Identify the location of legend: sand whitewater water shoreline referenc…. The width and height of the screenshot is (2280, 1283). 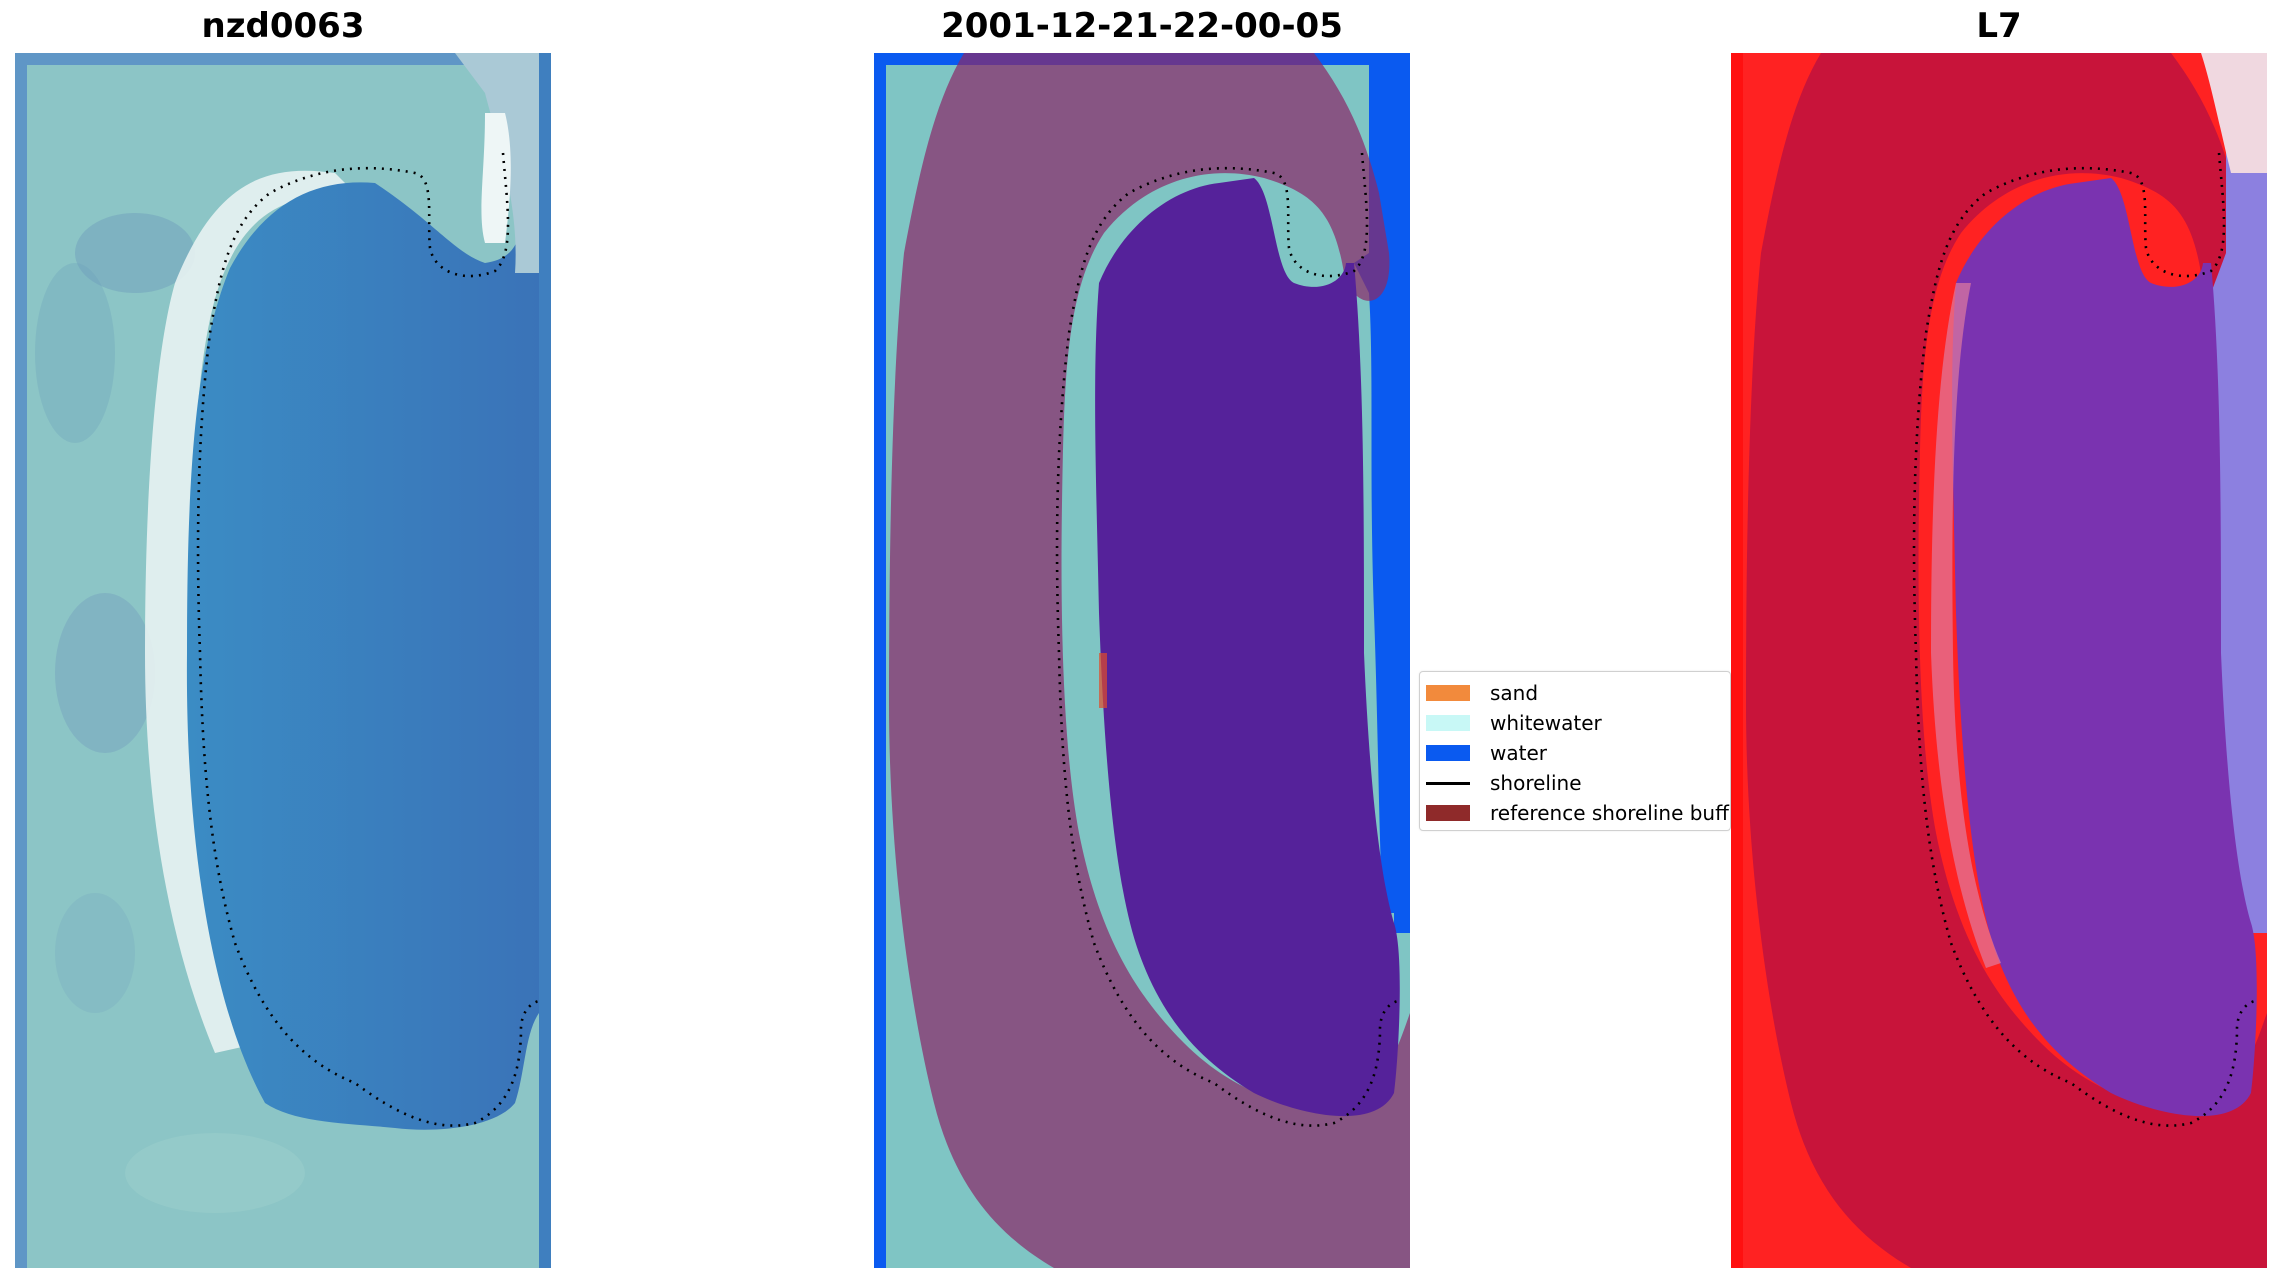
(1575, 751).